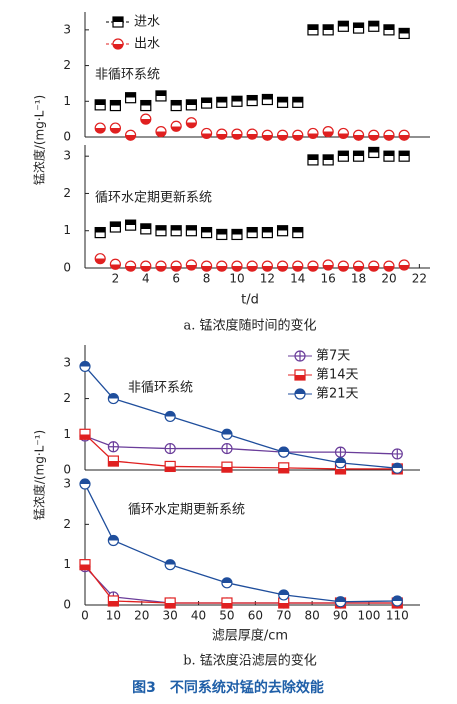 The height and width of the screenshot is (704, 457). Describe the element at coordinates (147, 44) in the screenshot. I see `legend-label: 出水` at that location.